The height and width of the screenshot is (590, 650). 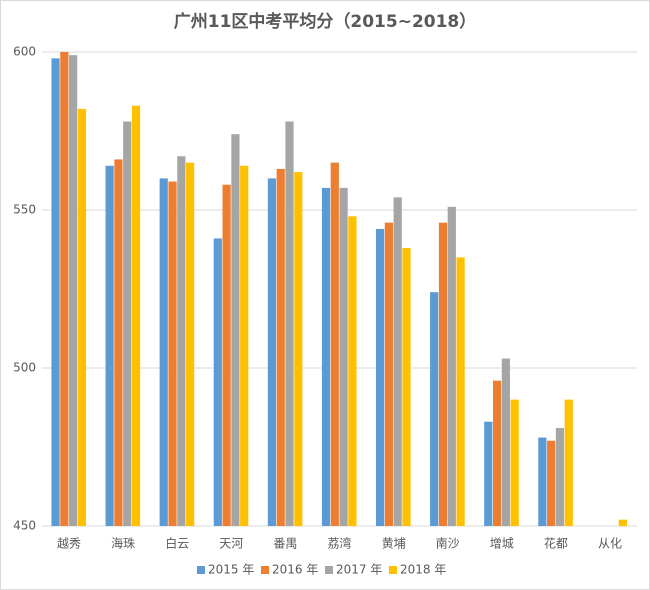 What do you see at coordinates (285, 544) in the screenshot?
I see `x-tick-label: 番禺` at bounding box center [285, 544].